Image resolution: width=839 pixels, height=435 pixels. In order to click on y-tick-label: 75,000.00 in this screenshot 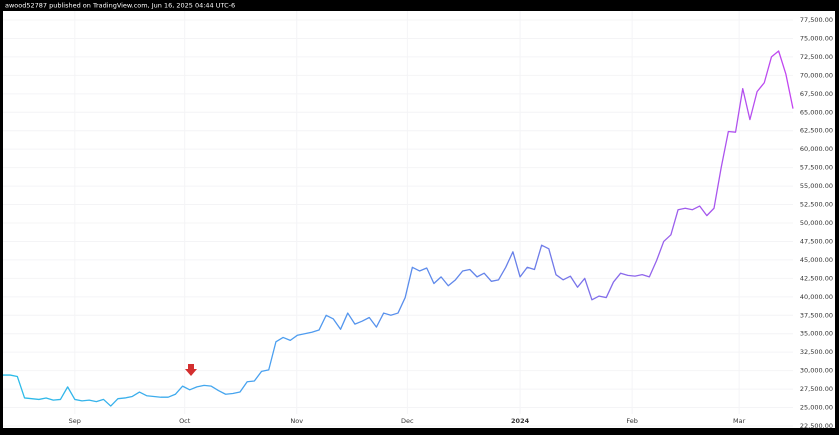, I will do `click(816, 38)`.